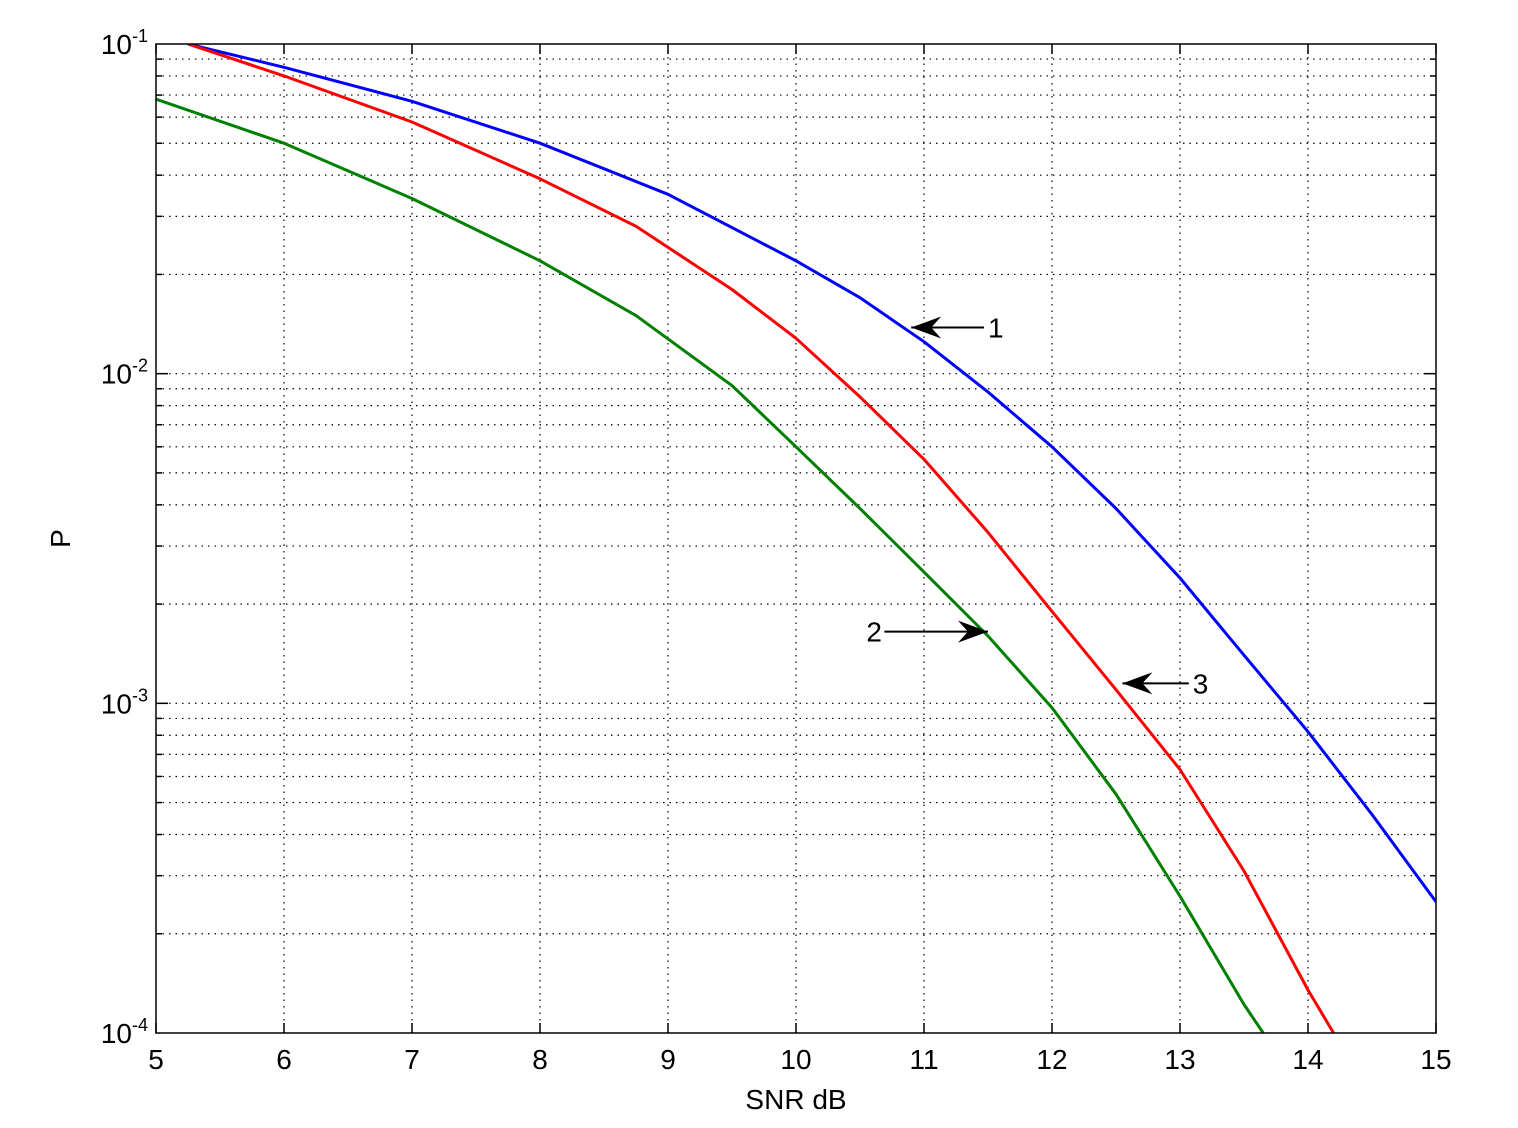  What do you see at coordinates (1307, 1059) in the screenshot?
I see `x-tick-label: 14` at bounding box center [1307, 1059].